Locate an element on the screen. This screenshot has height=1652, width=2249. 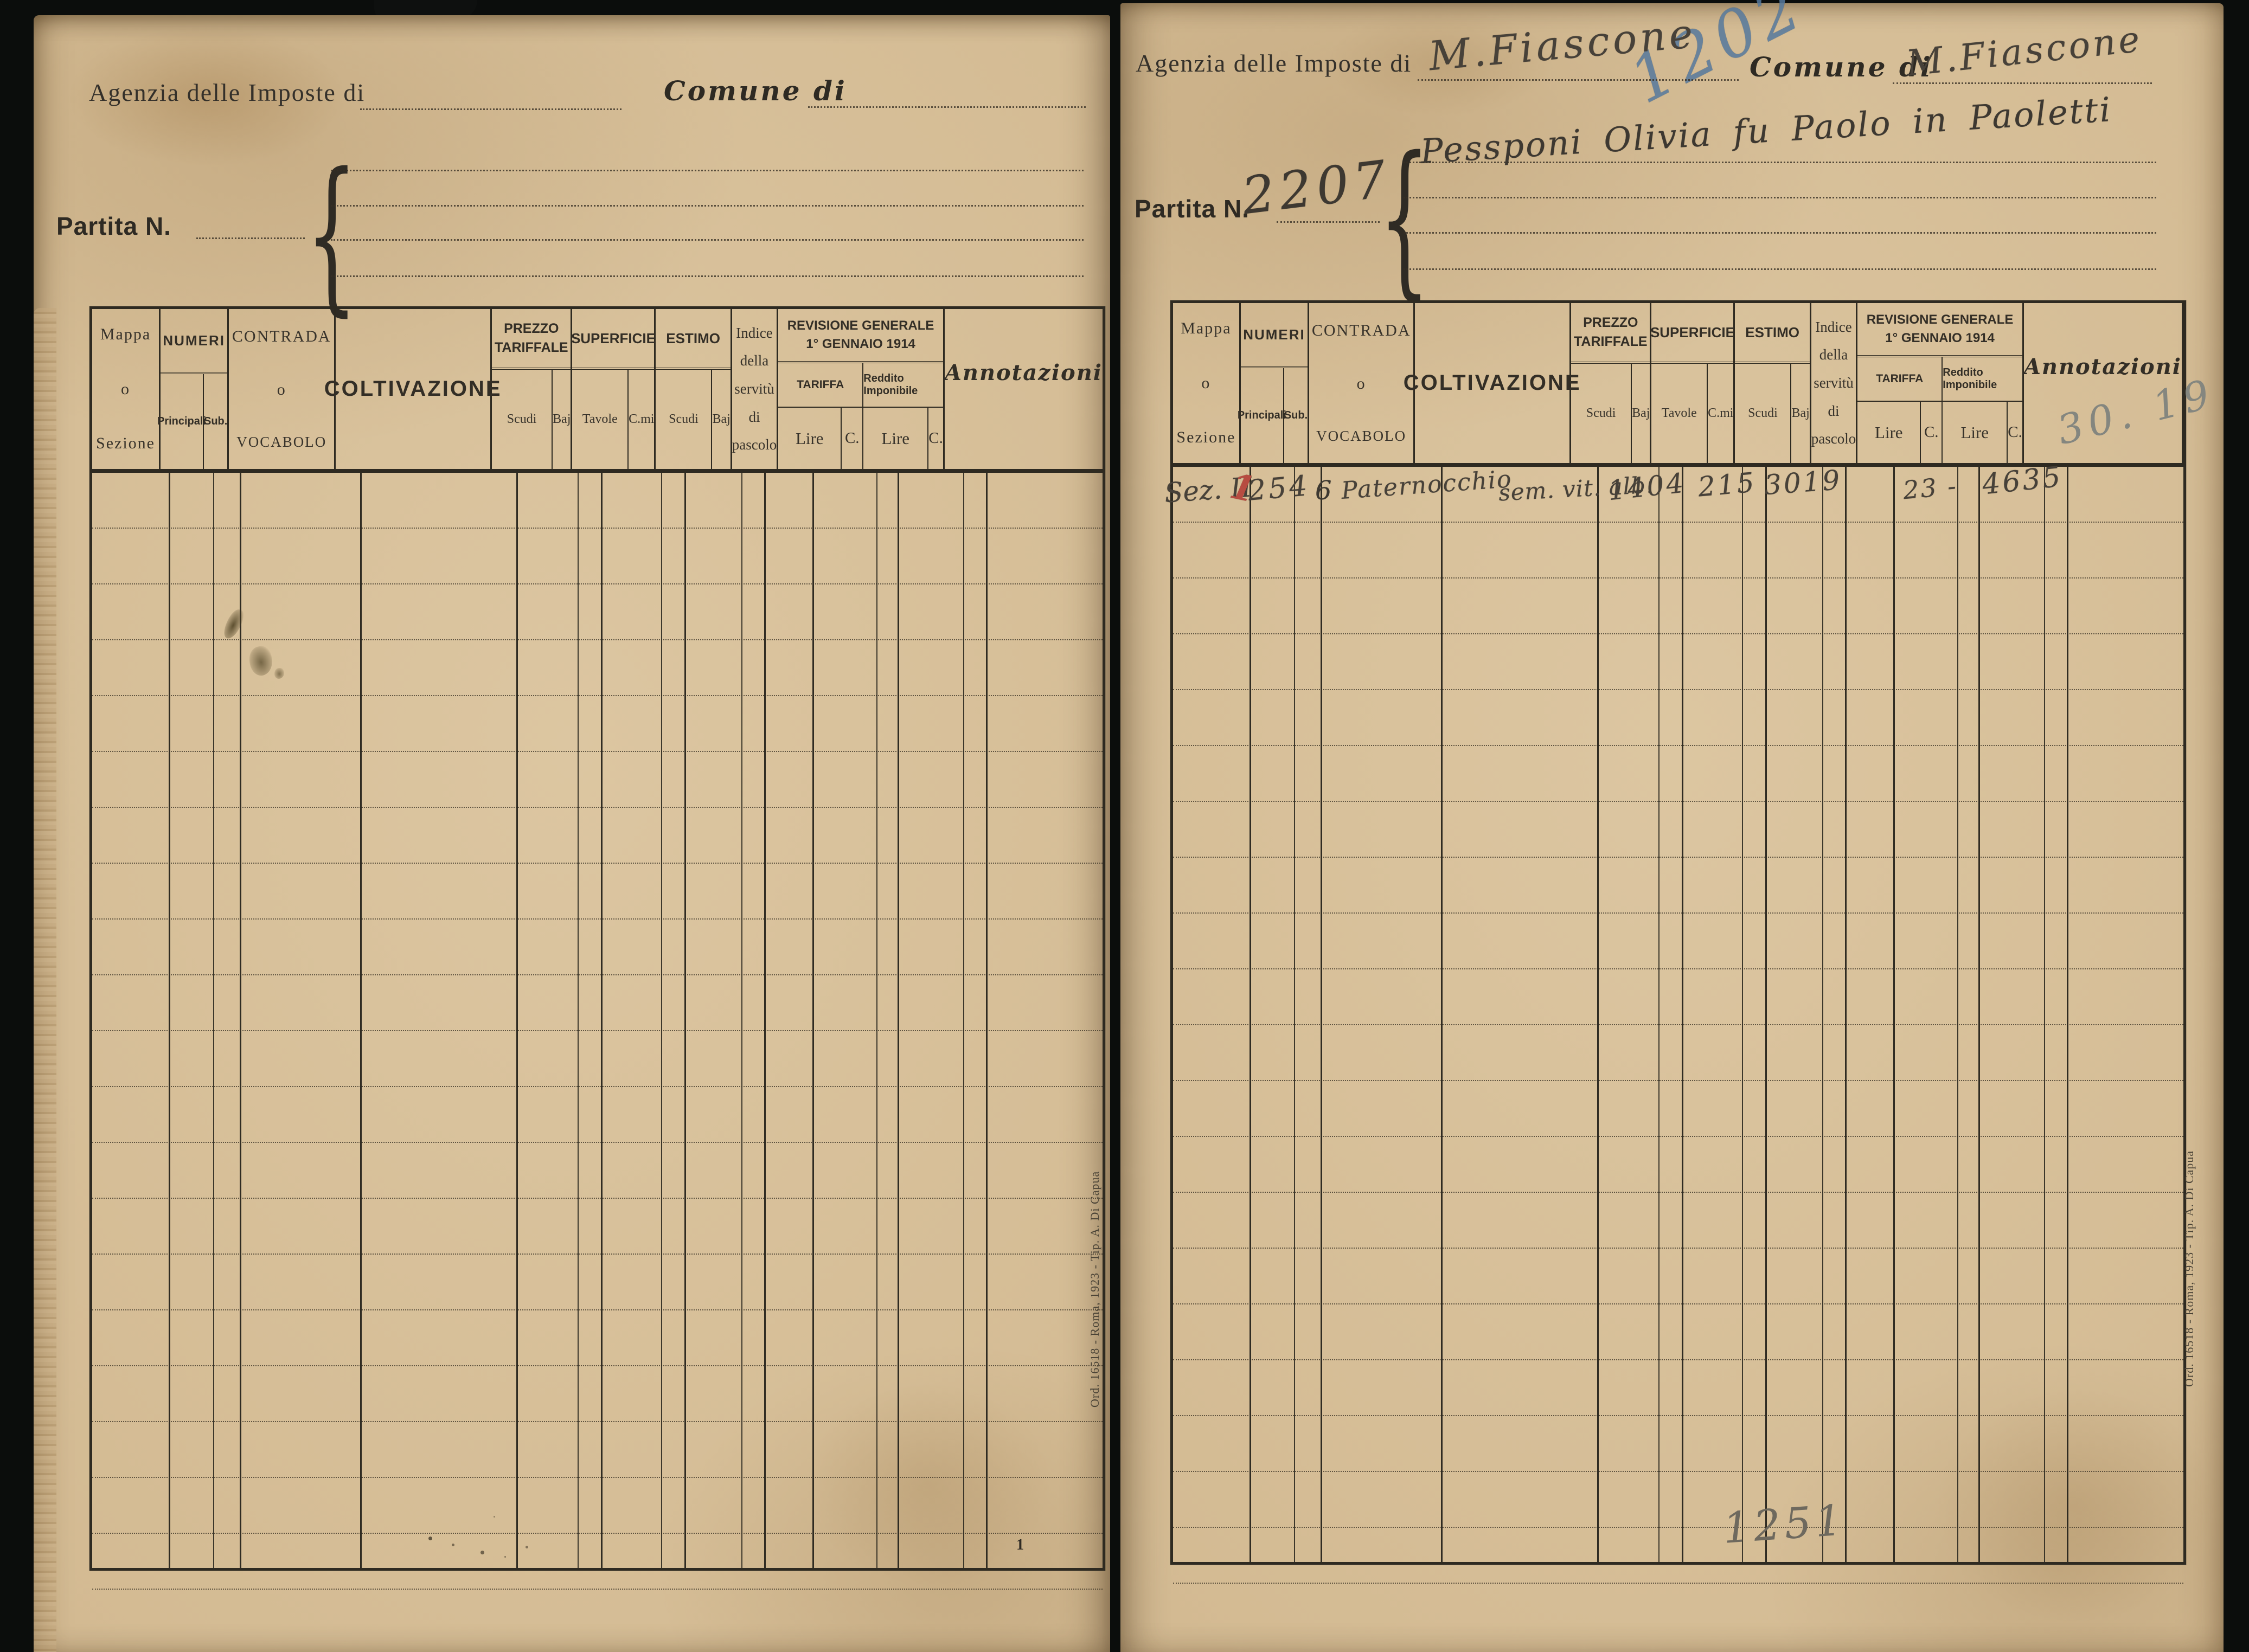
agenzia-fill-line is located at coordinates (490, 109).